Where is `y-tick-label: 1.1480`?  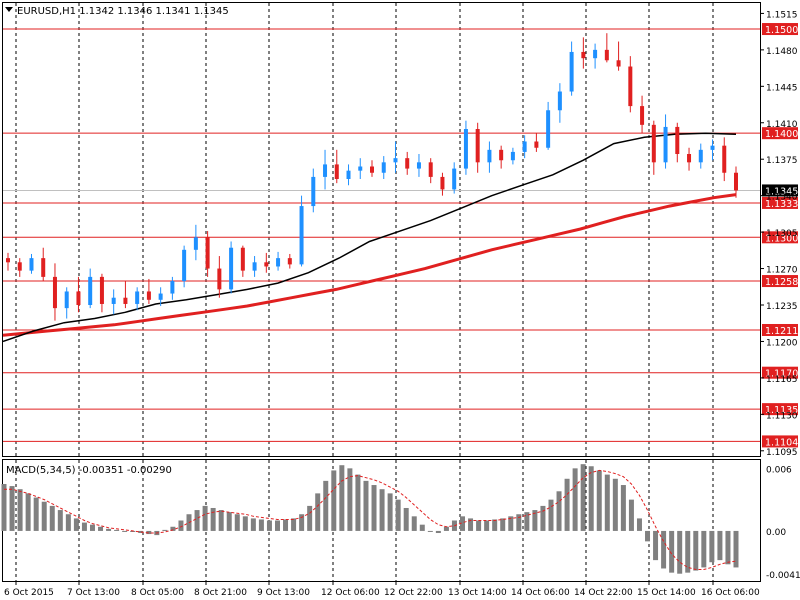 y-tick-label: 1.1480 is located at coordinates (782, 52).